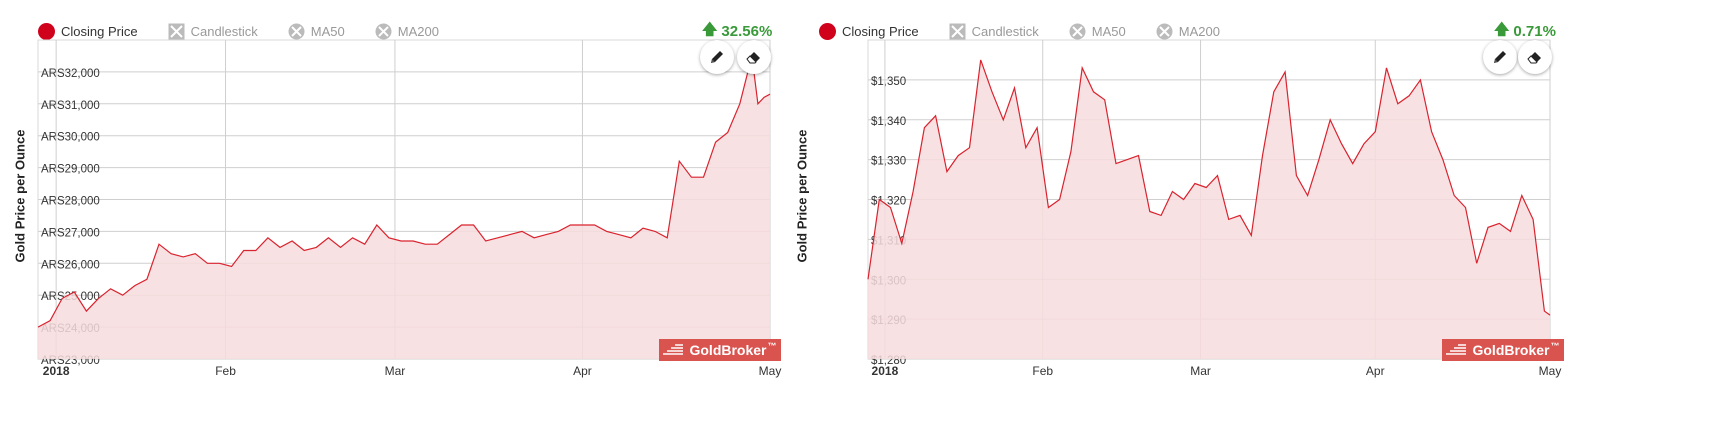 Image resolution: width=1732 pixels, height=426 pixels. I want to click on price-change: 🡅 32.56%, so click(737, 31).